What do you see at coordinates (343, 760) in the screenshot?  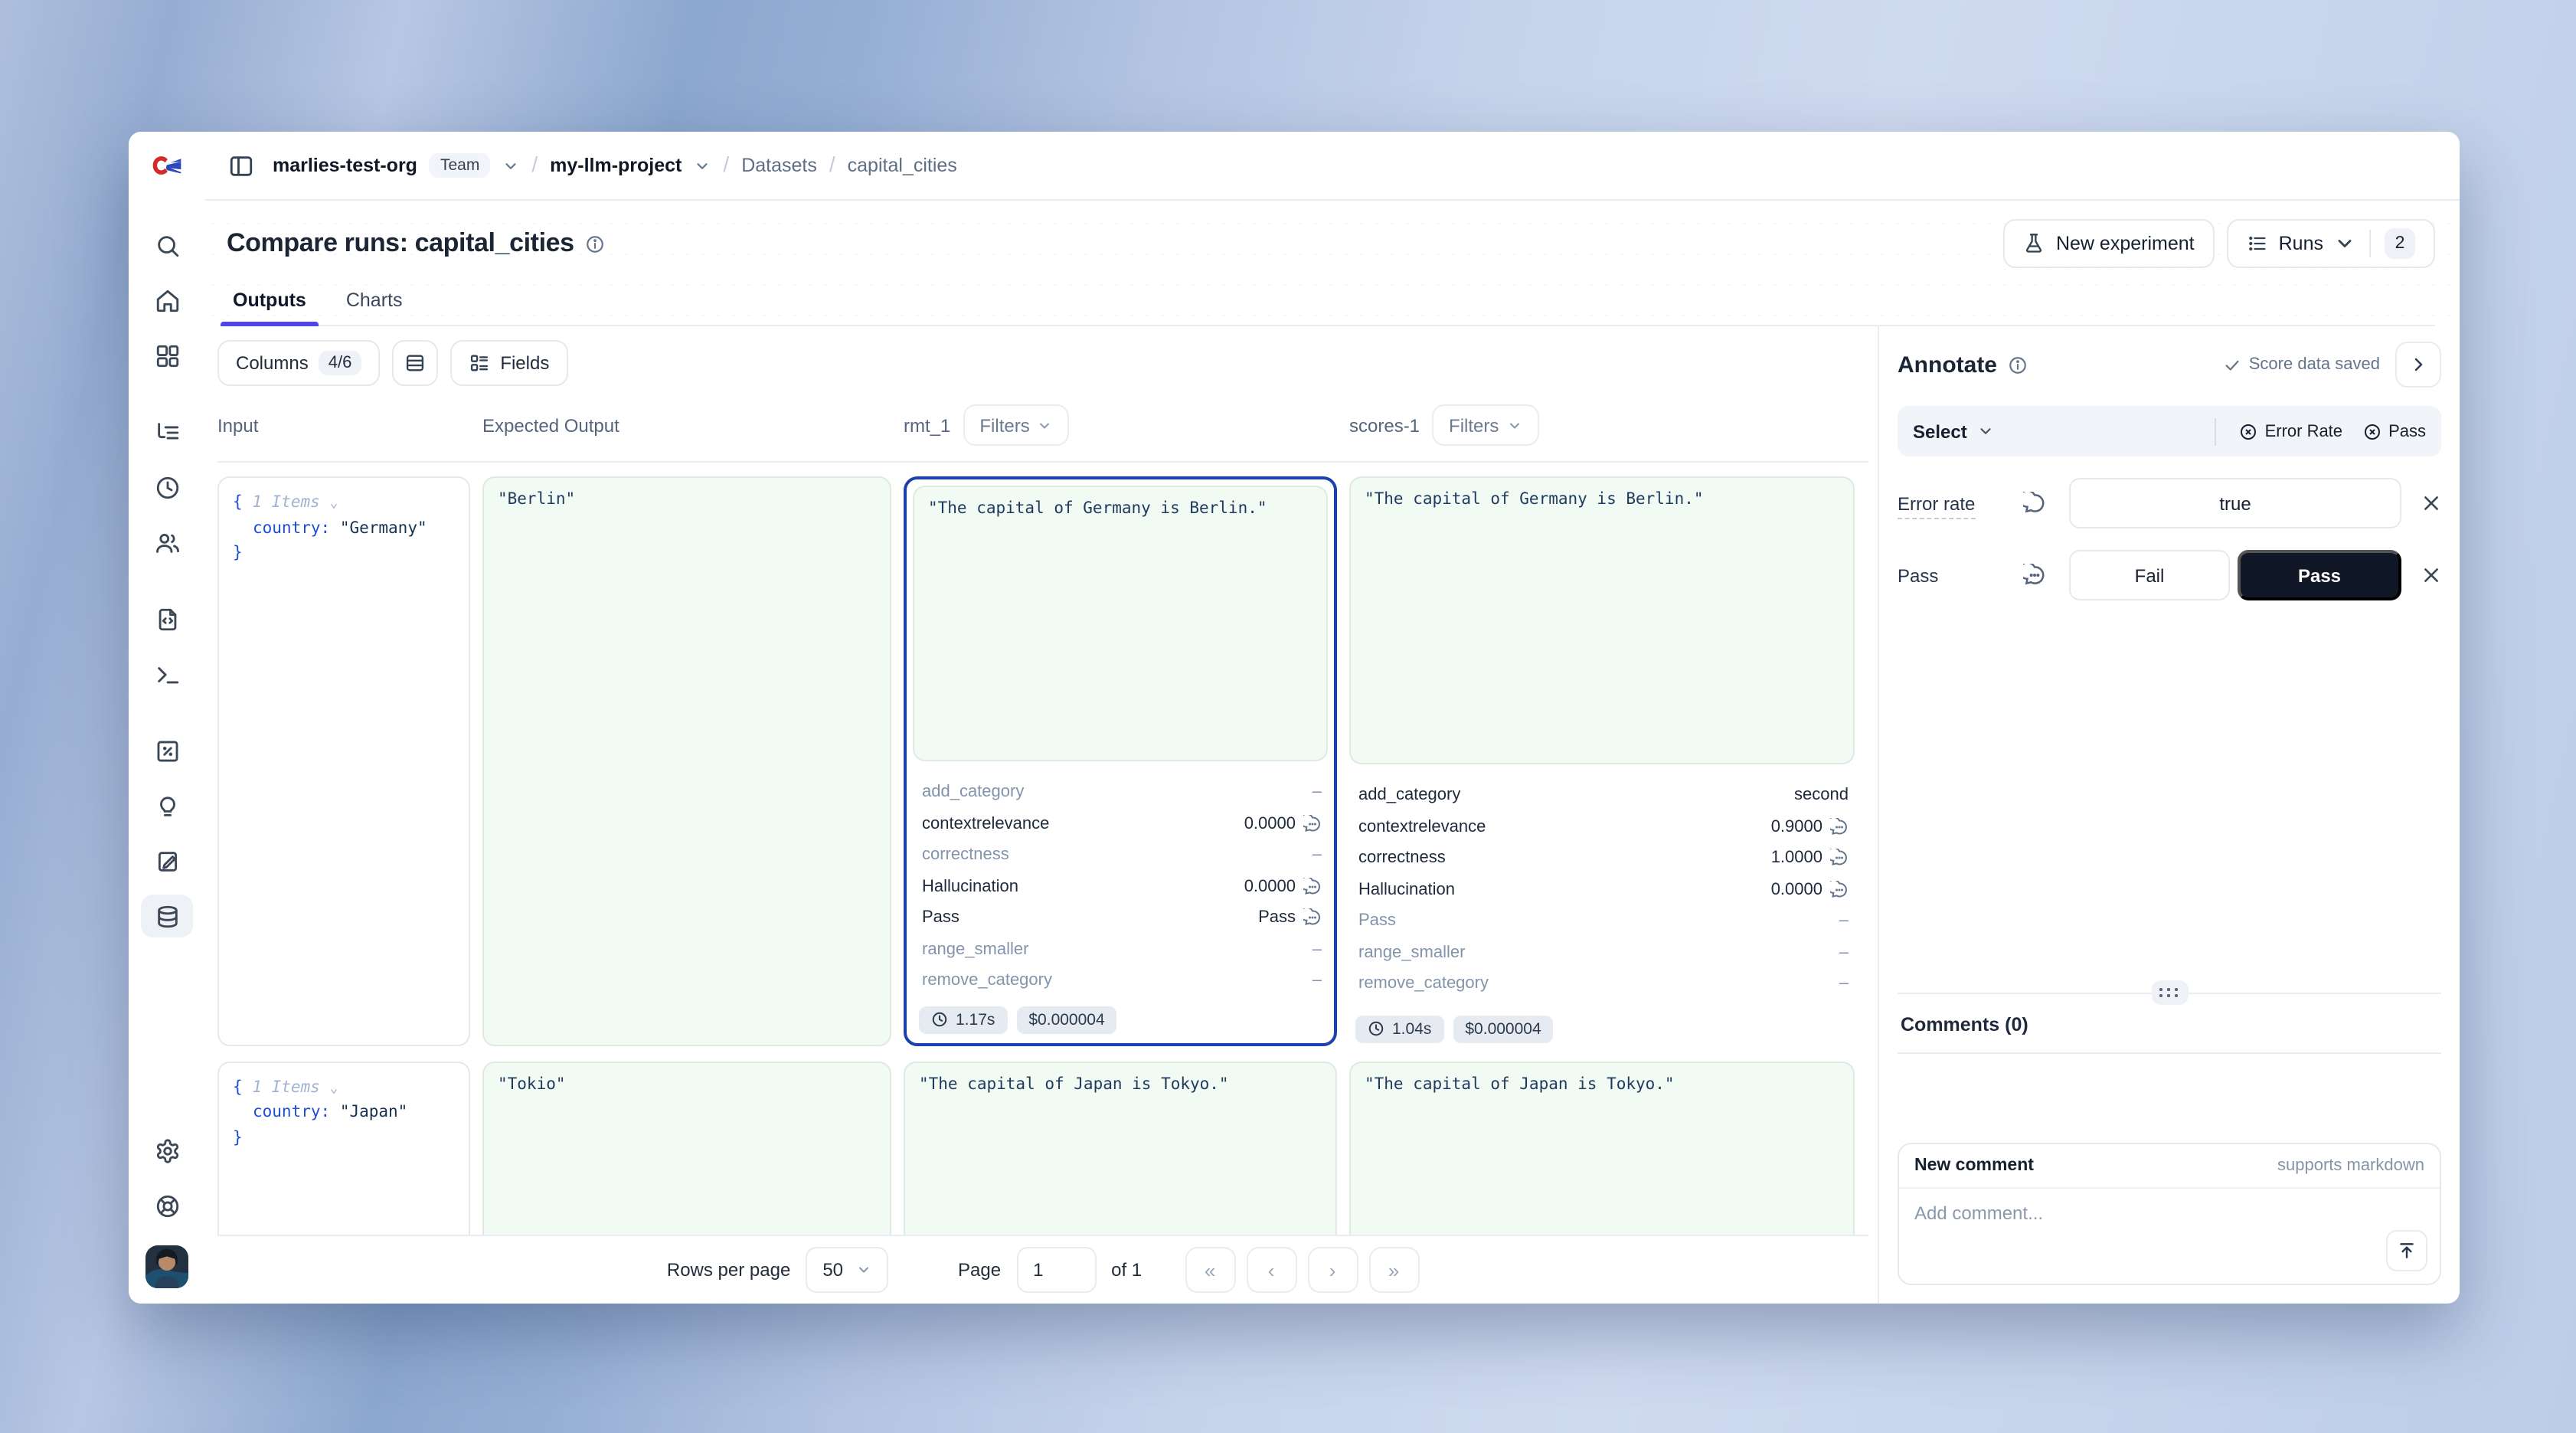 I see `input-cell: { 1 Items ⌄ country: "Germany" }` at bounding box center [343, 760].